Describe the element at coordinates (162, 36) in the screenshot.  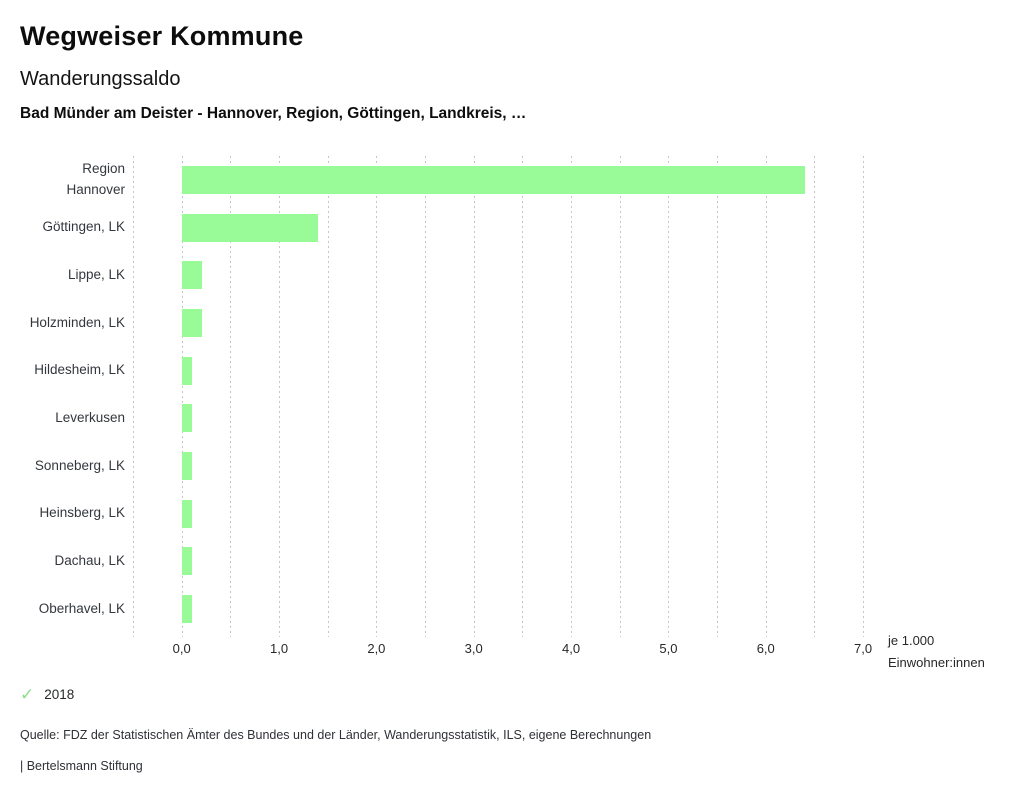
I see `page-title: Wegweiser Kommune` at that location.